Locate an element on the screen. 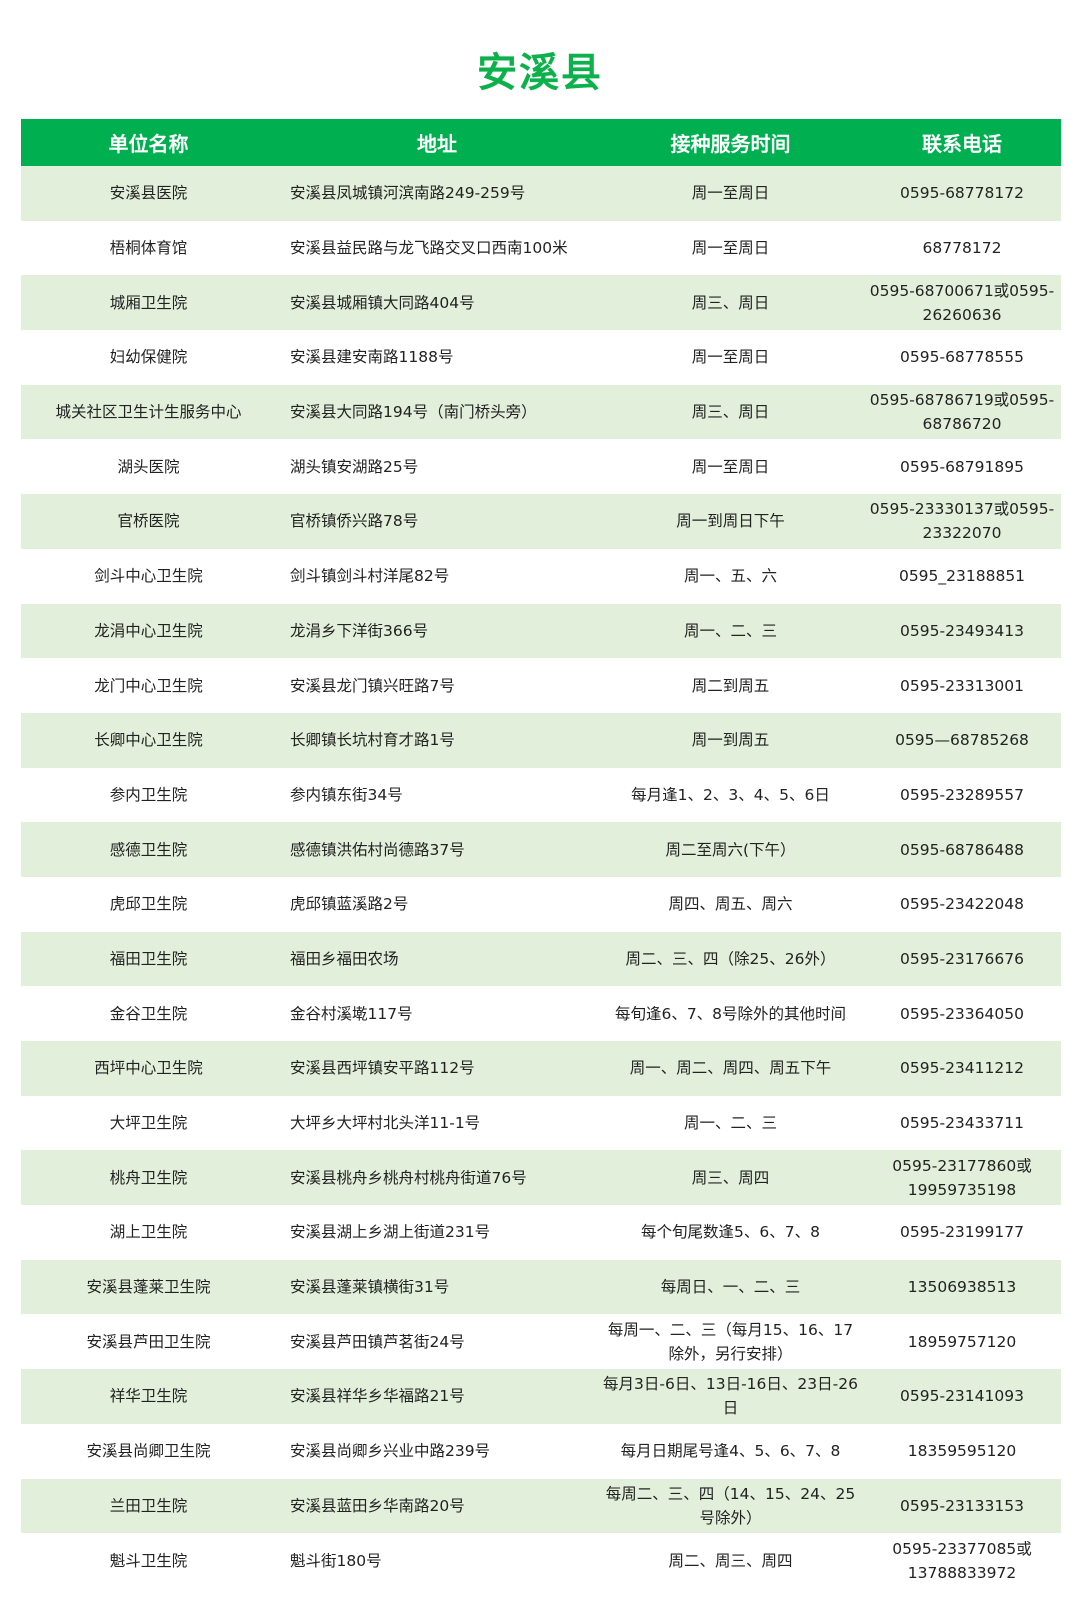 Image resolution: width=1080 pixels, height=1610 pixels. phone-cell: 0595-23199177 is located at coordinates (962, 1232).